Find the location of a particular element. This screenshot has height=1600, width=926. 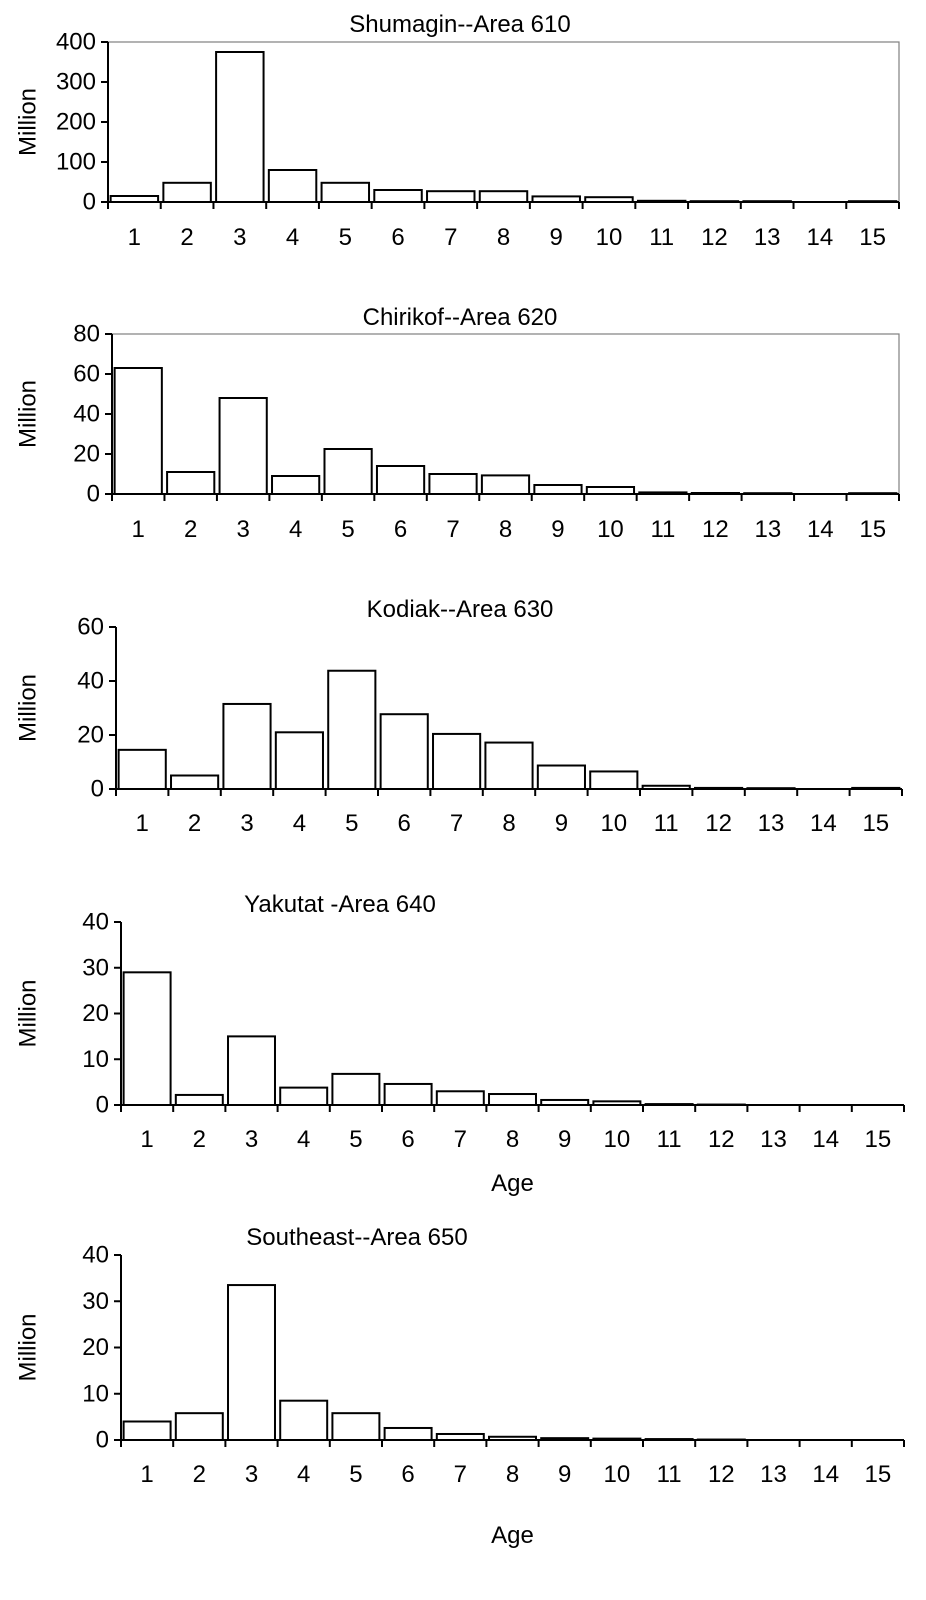

y-tick-label: 80 is located at coordinates (86, 334).